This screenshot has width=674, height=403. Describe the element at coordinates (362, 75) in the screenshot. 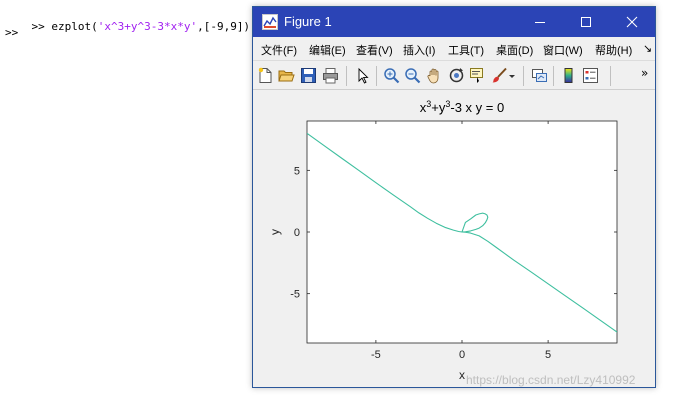

I see `pointer-icon` at that location.